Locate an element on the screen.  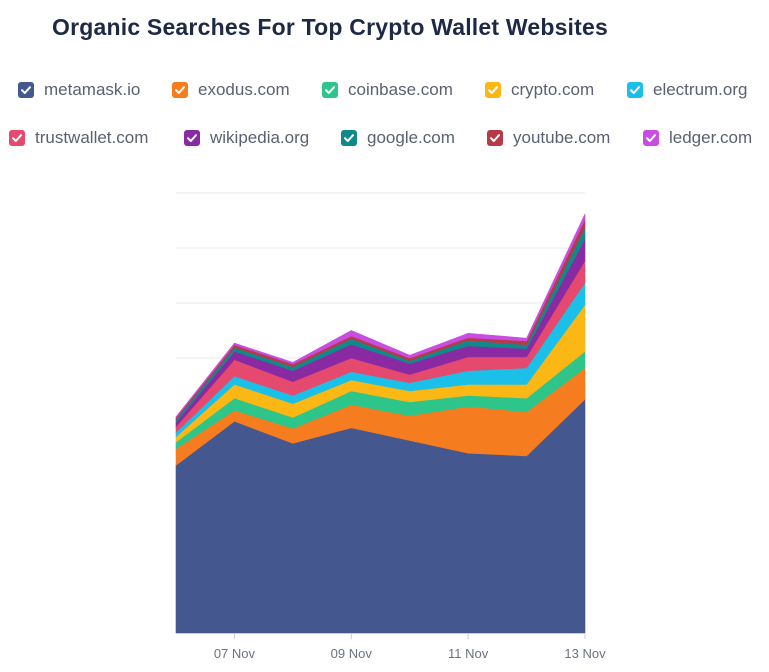
legend-item-metamask-io: metamask.io is located at coordinates (79, 90).